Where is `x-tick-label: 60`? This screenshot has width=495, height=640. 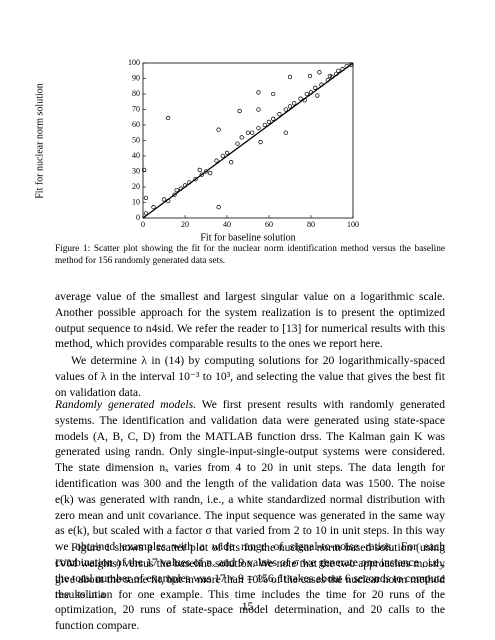 x-tick-label: 60 is located at coordinates (269, 224).